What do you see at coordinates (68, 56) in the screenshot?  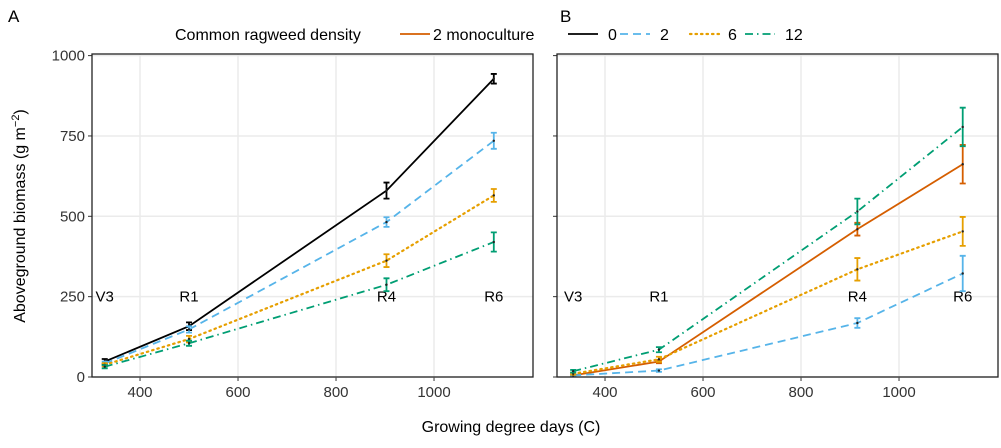 I see `y-tick-label: 1000` at bounding box center [68, 56].